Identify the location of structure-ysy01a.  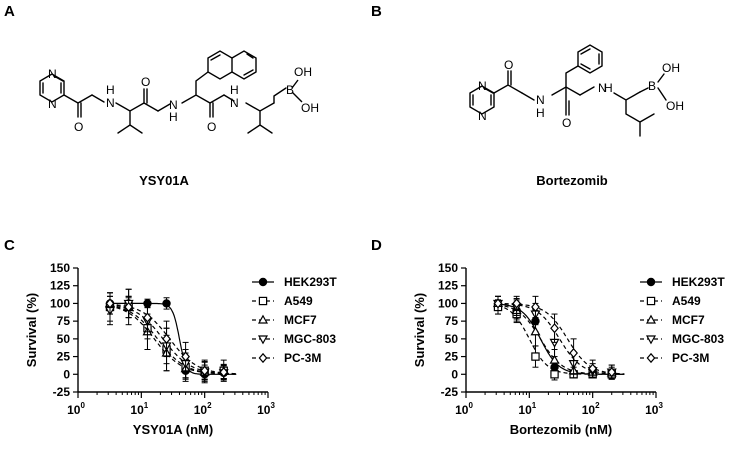
(163, 92).